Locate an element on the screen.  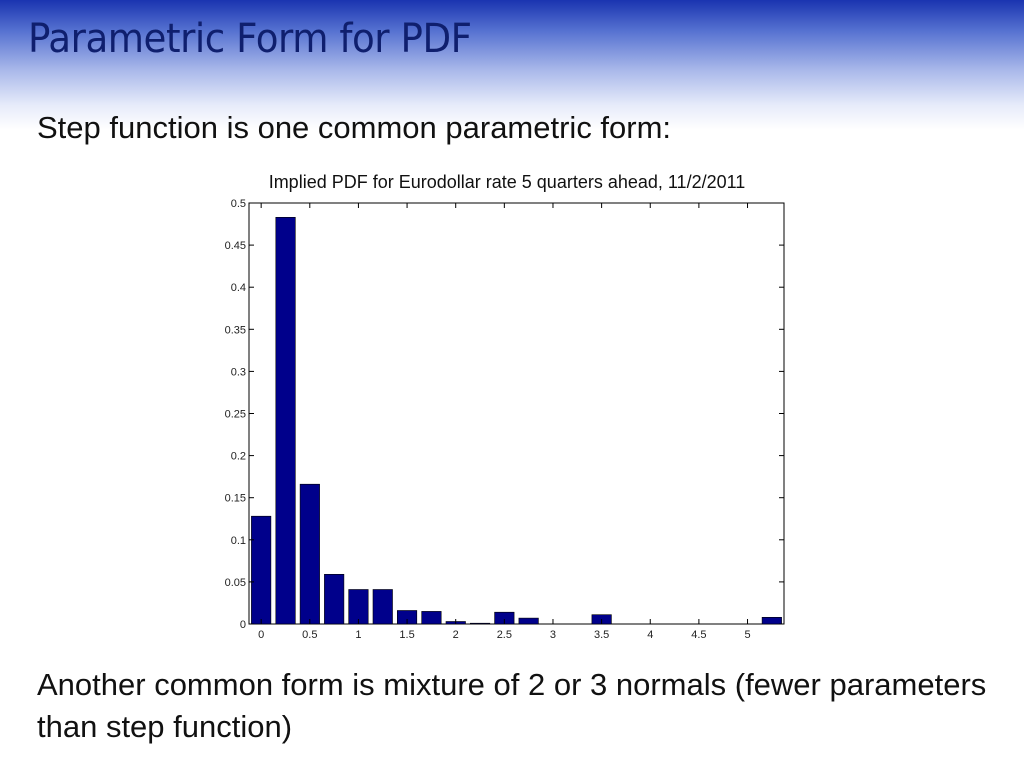
x-tick-label-2: 1 is located at coordinates (358, 635).